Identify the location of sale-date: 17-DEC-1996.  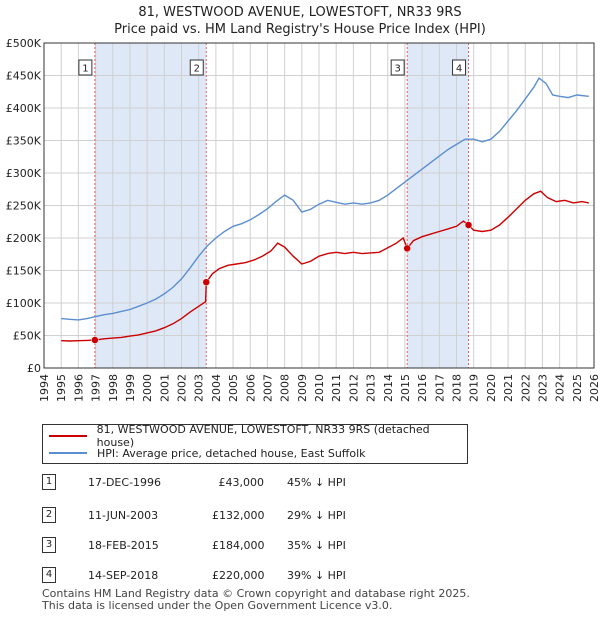
(125, 482).